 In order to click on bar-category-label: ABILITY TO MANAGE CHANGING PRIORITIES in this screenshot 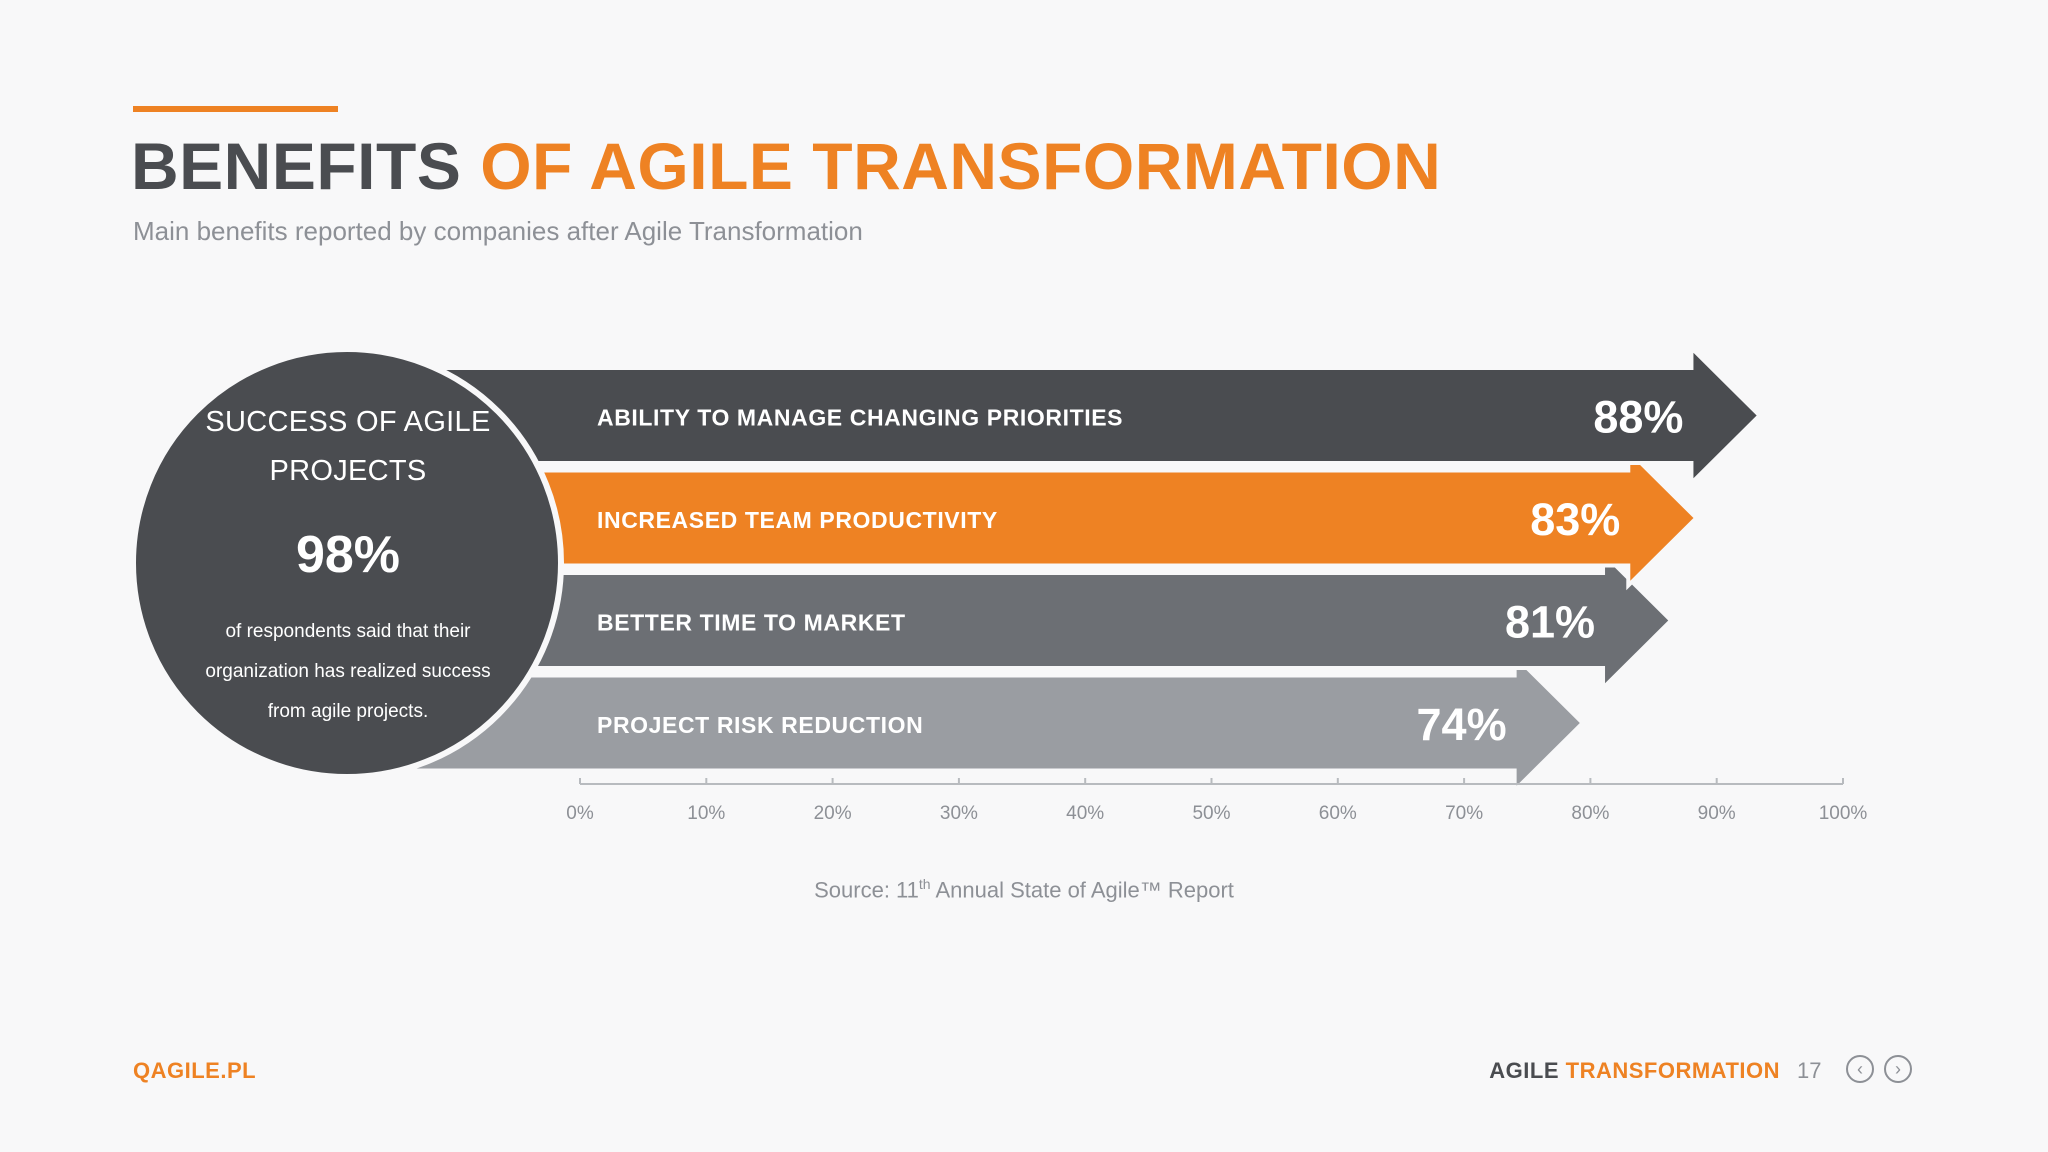, I will do `click(860, 418)`.